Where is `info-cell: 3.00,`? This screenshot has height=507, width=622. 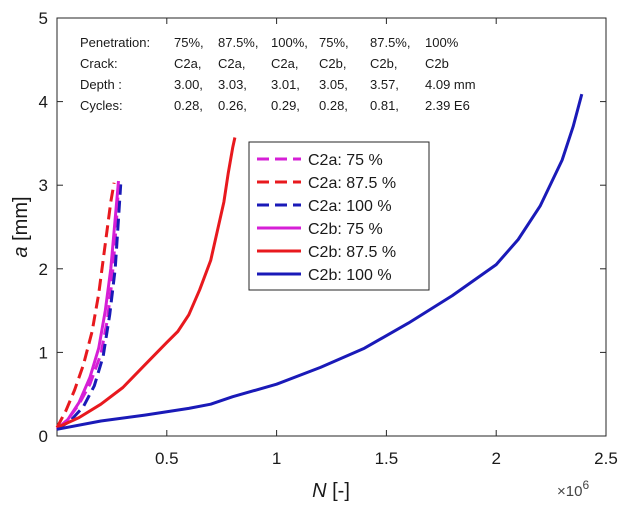
info-cell: 3.00, is located at coordinates (188, 84).